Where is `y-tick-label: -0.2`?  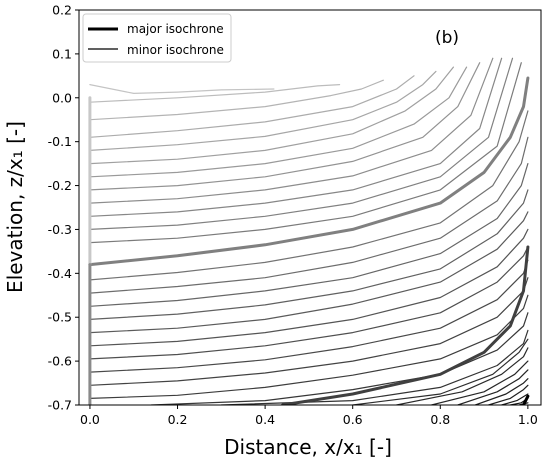
y-tick-label: -0.2 is located at coordinates (60, 185).